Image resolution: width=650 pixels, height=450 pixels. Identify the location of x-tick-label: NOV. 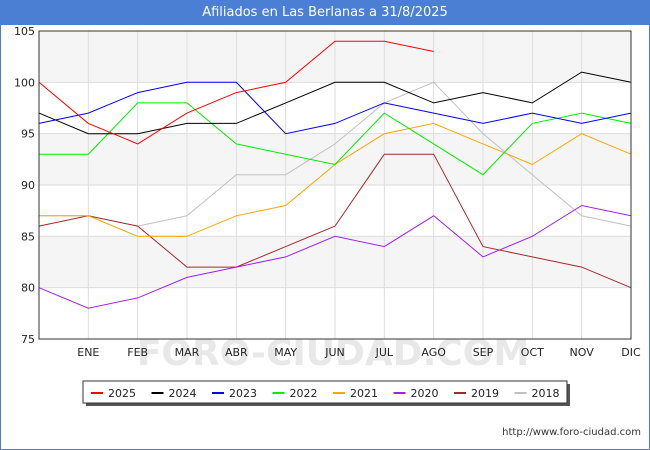
(582, 352).